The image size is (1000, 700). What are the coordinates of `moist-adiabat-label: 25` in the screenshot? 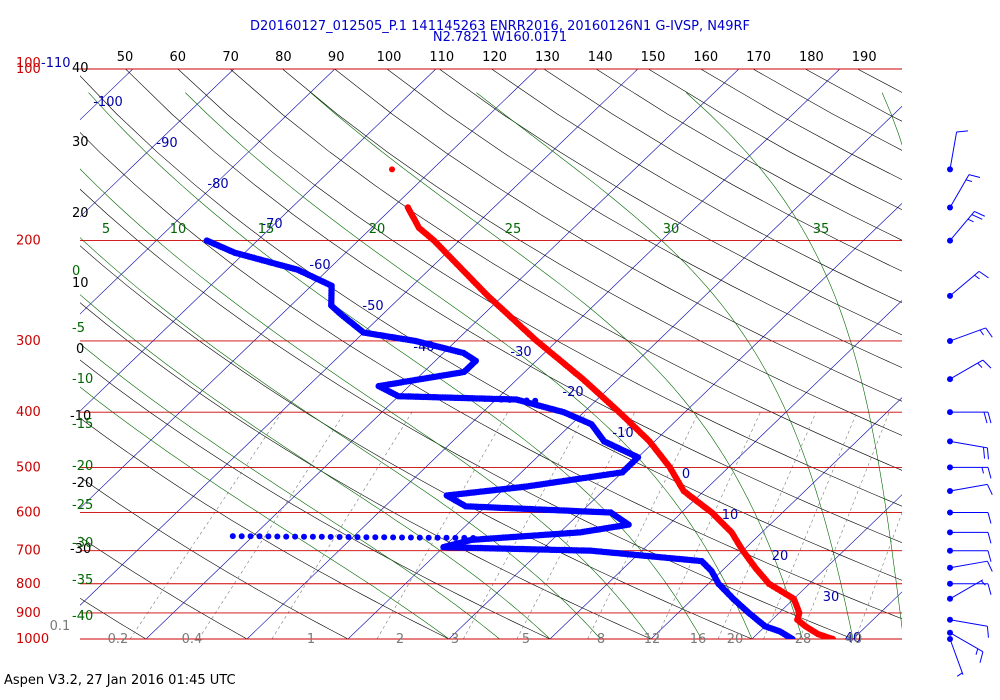 It's located at (513, 229).